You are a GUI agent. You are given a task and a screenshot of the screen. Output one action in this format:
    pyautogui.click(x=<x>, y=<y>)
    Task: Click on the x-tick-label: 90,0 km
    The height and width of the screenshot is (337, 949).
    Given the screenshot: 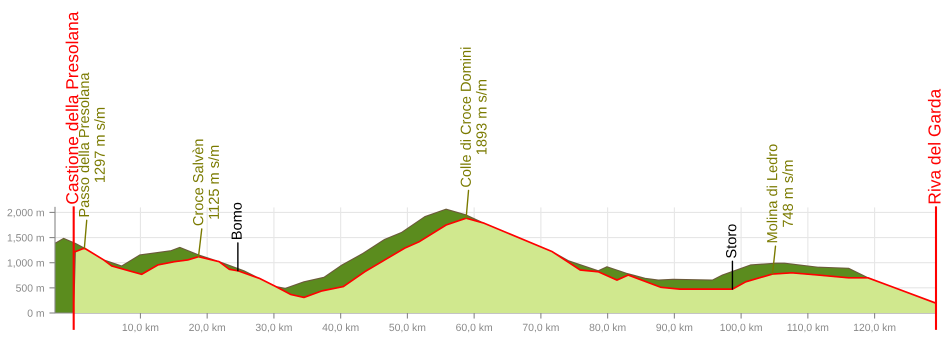 What is the action you would take?
    pyautogui.click(x=674, y=327)
    